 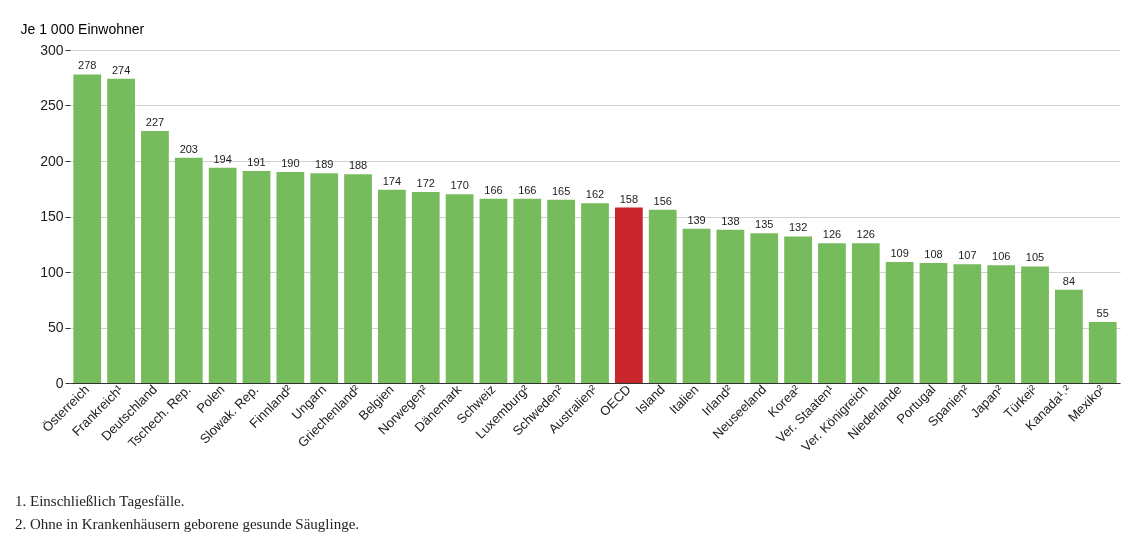 I want to click on data-label: 158, so click(x=629, y=198).